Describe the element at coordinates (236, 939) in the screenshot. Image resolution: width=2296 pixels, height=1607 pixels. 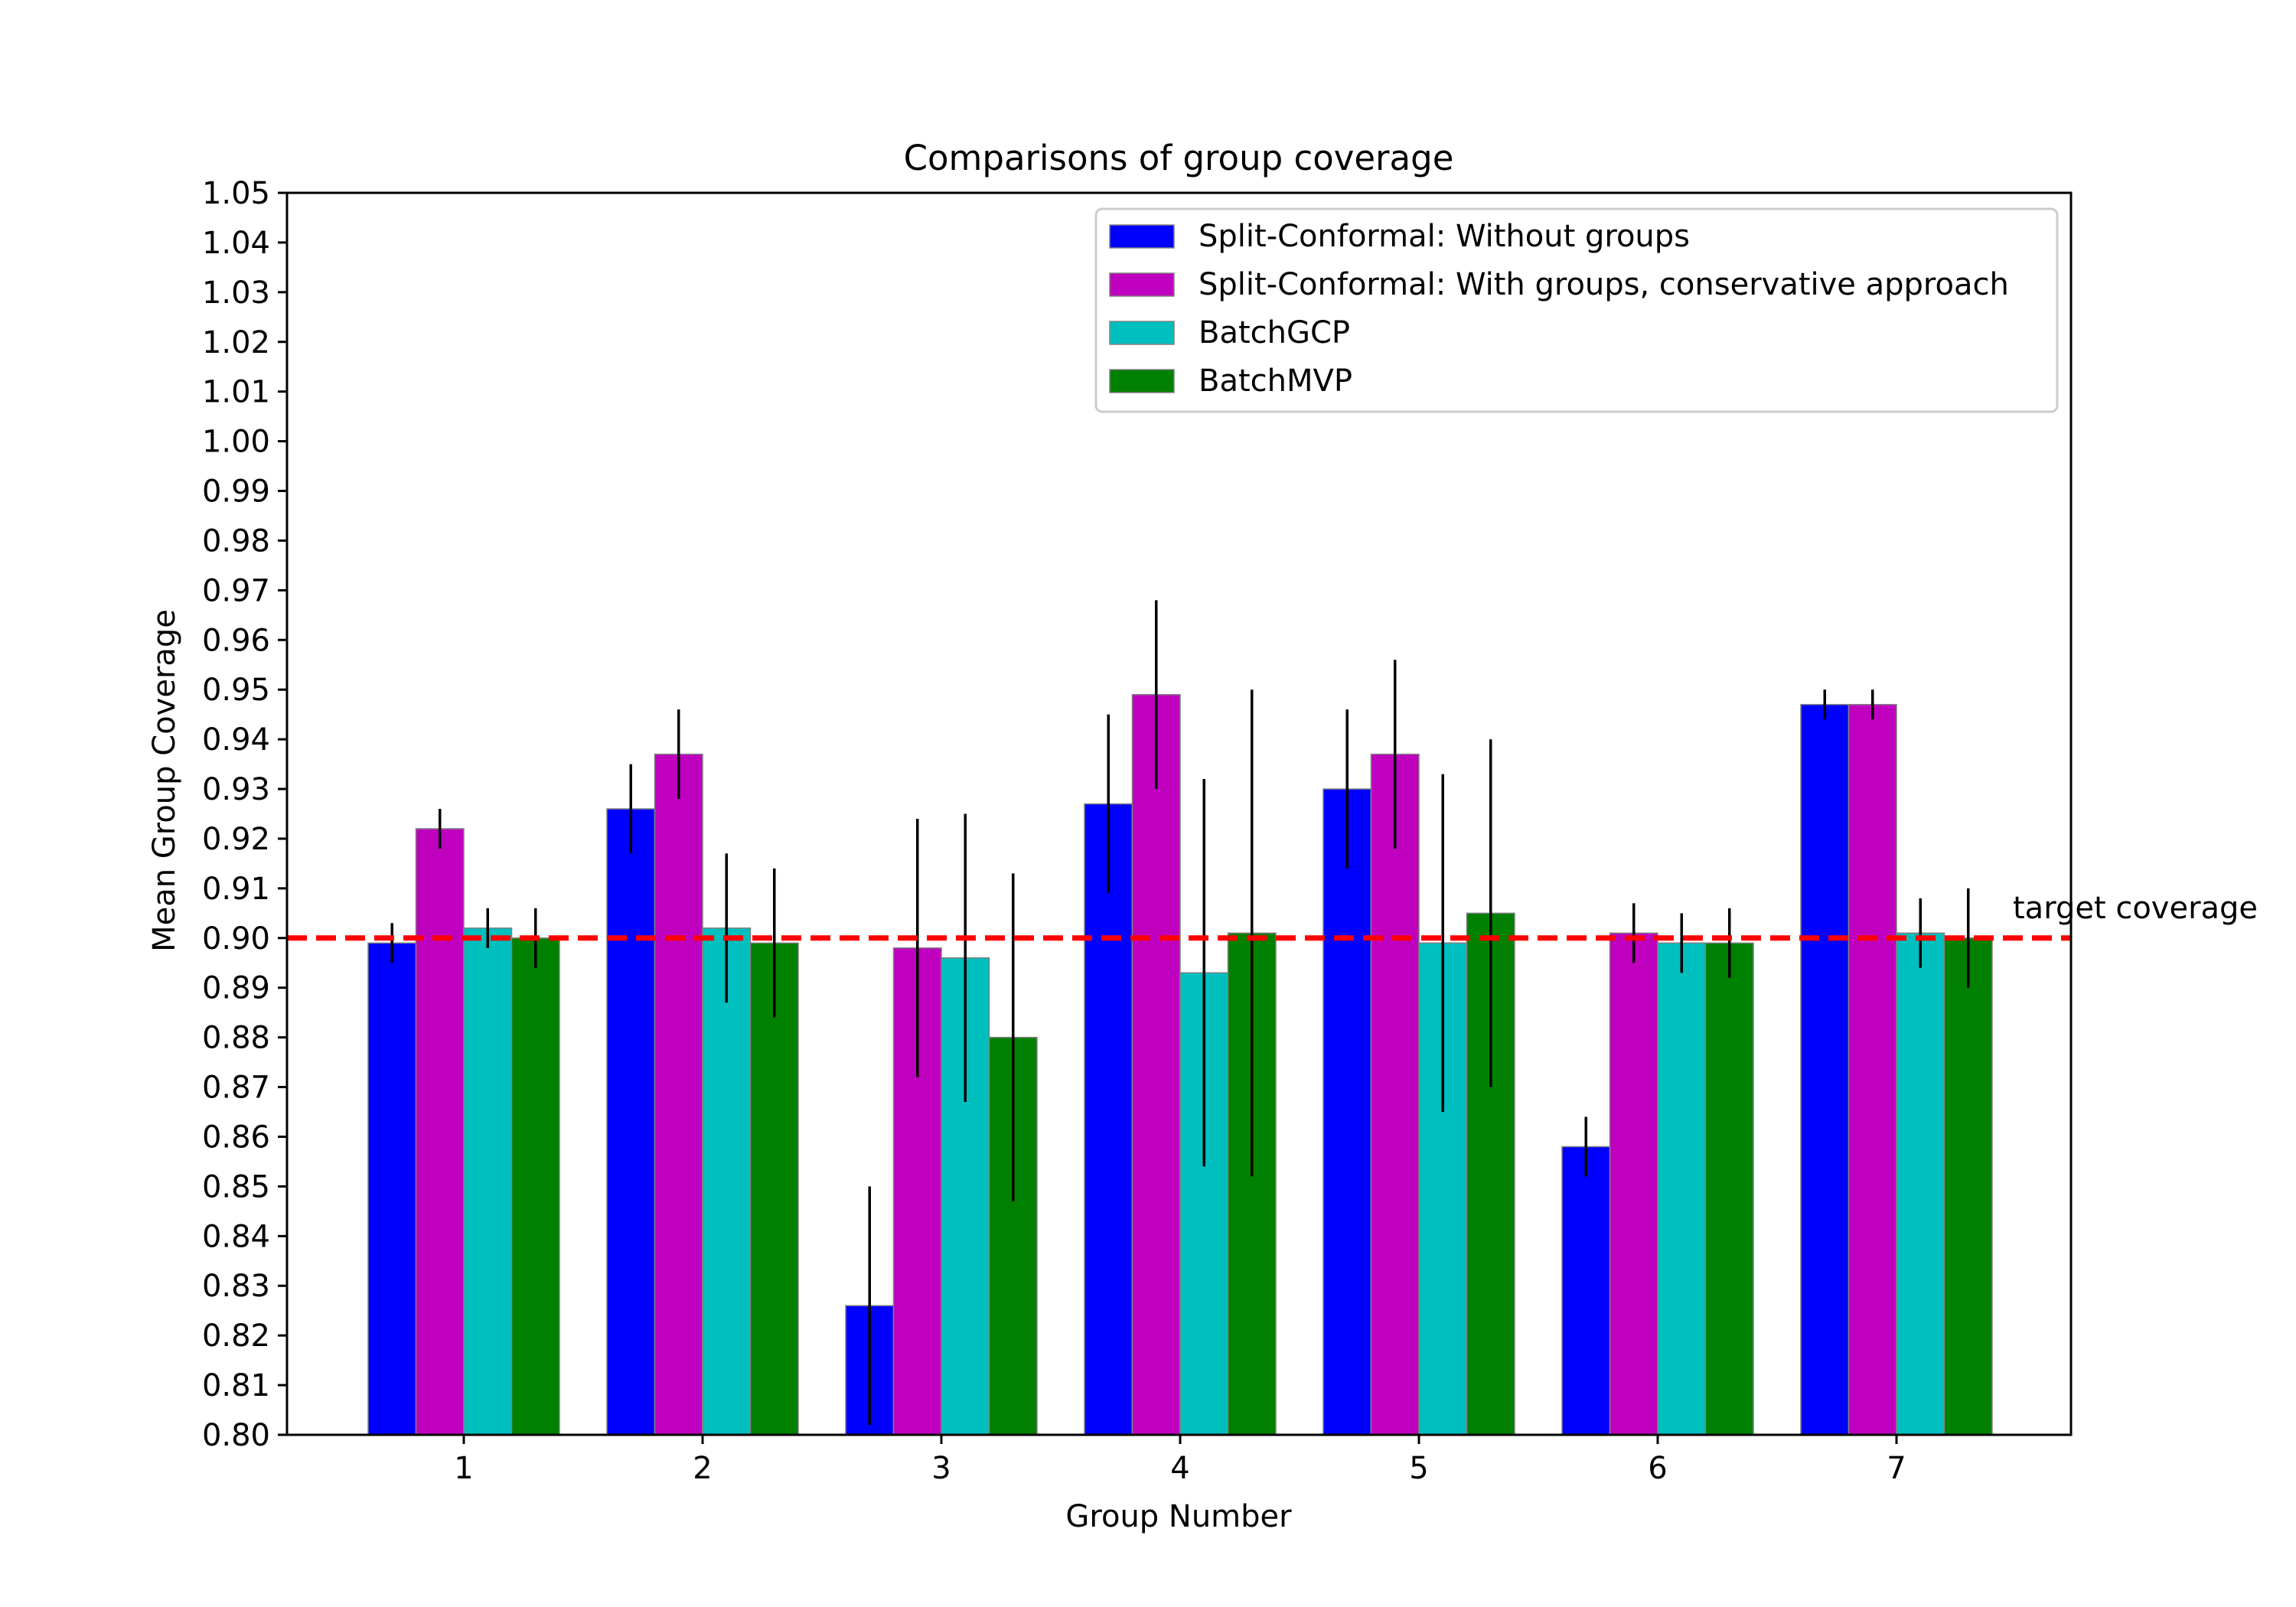
I see `y-tick-label: 0.90` at that location.